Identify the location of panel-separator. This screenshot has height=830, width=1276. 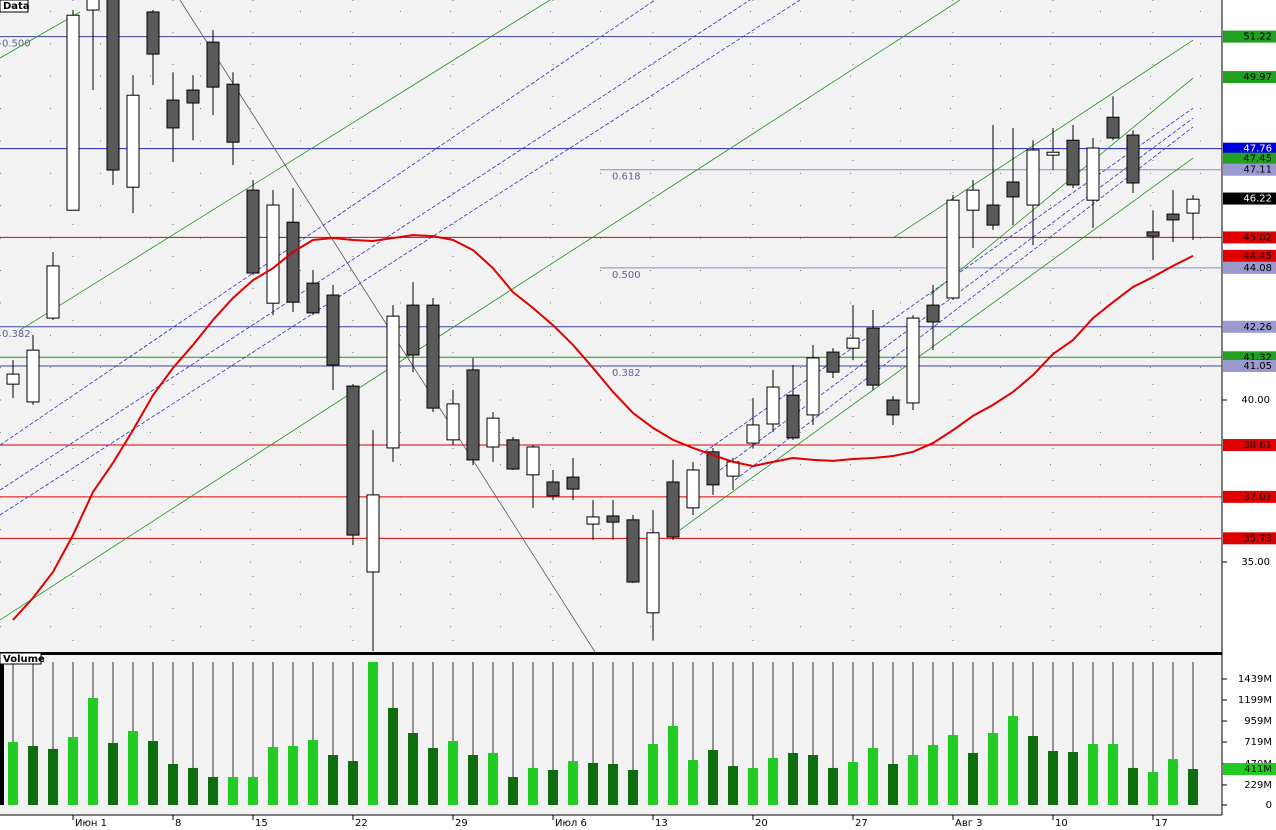
(611, 653).